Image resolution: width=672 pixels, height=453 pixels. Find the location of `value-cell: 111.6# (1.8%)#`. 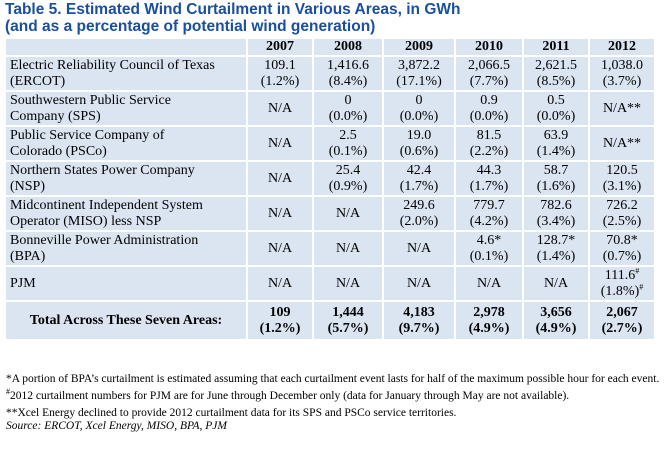

value-cell: 111.6# (1.8%)# is located at coordinates (622, 283).